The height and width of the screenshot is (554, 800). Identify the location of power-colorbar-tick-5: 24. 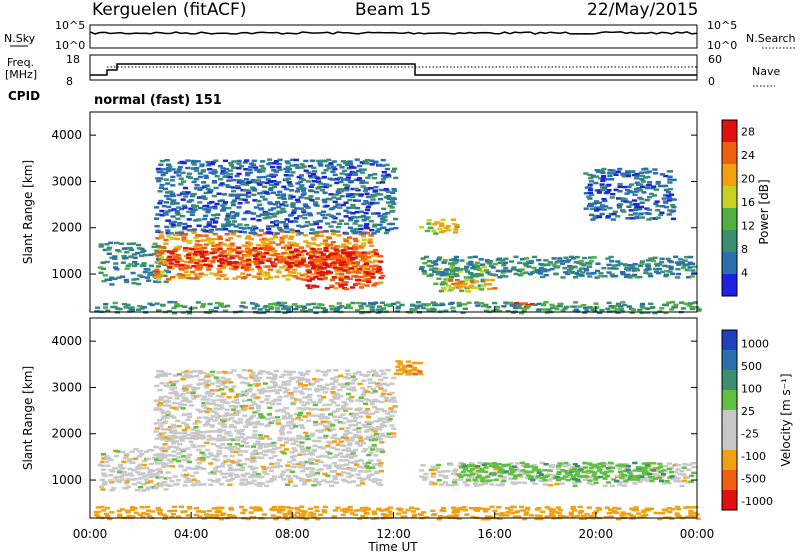
(748, 155).